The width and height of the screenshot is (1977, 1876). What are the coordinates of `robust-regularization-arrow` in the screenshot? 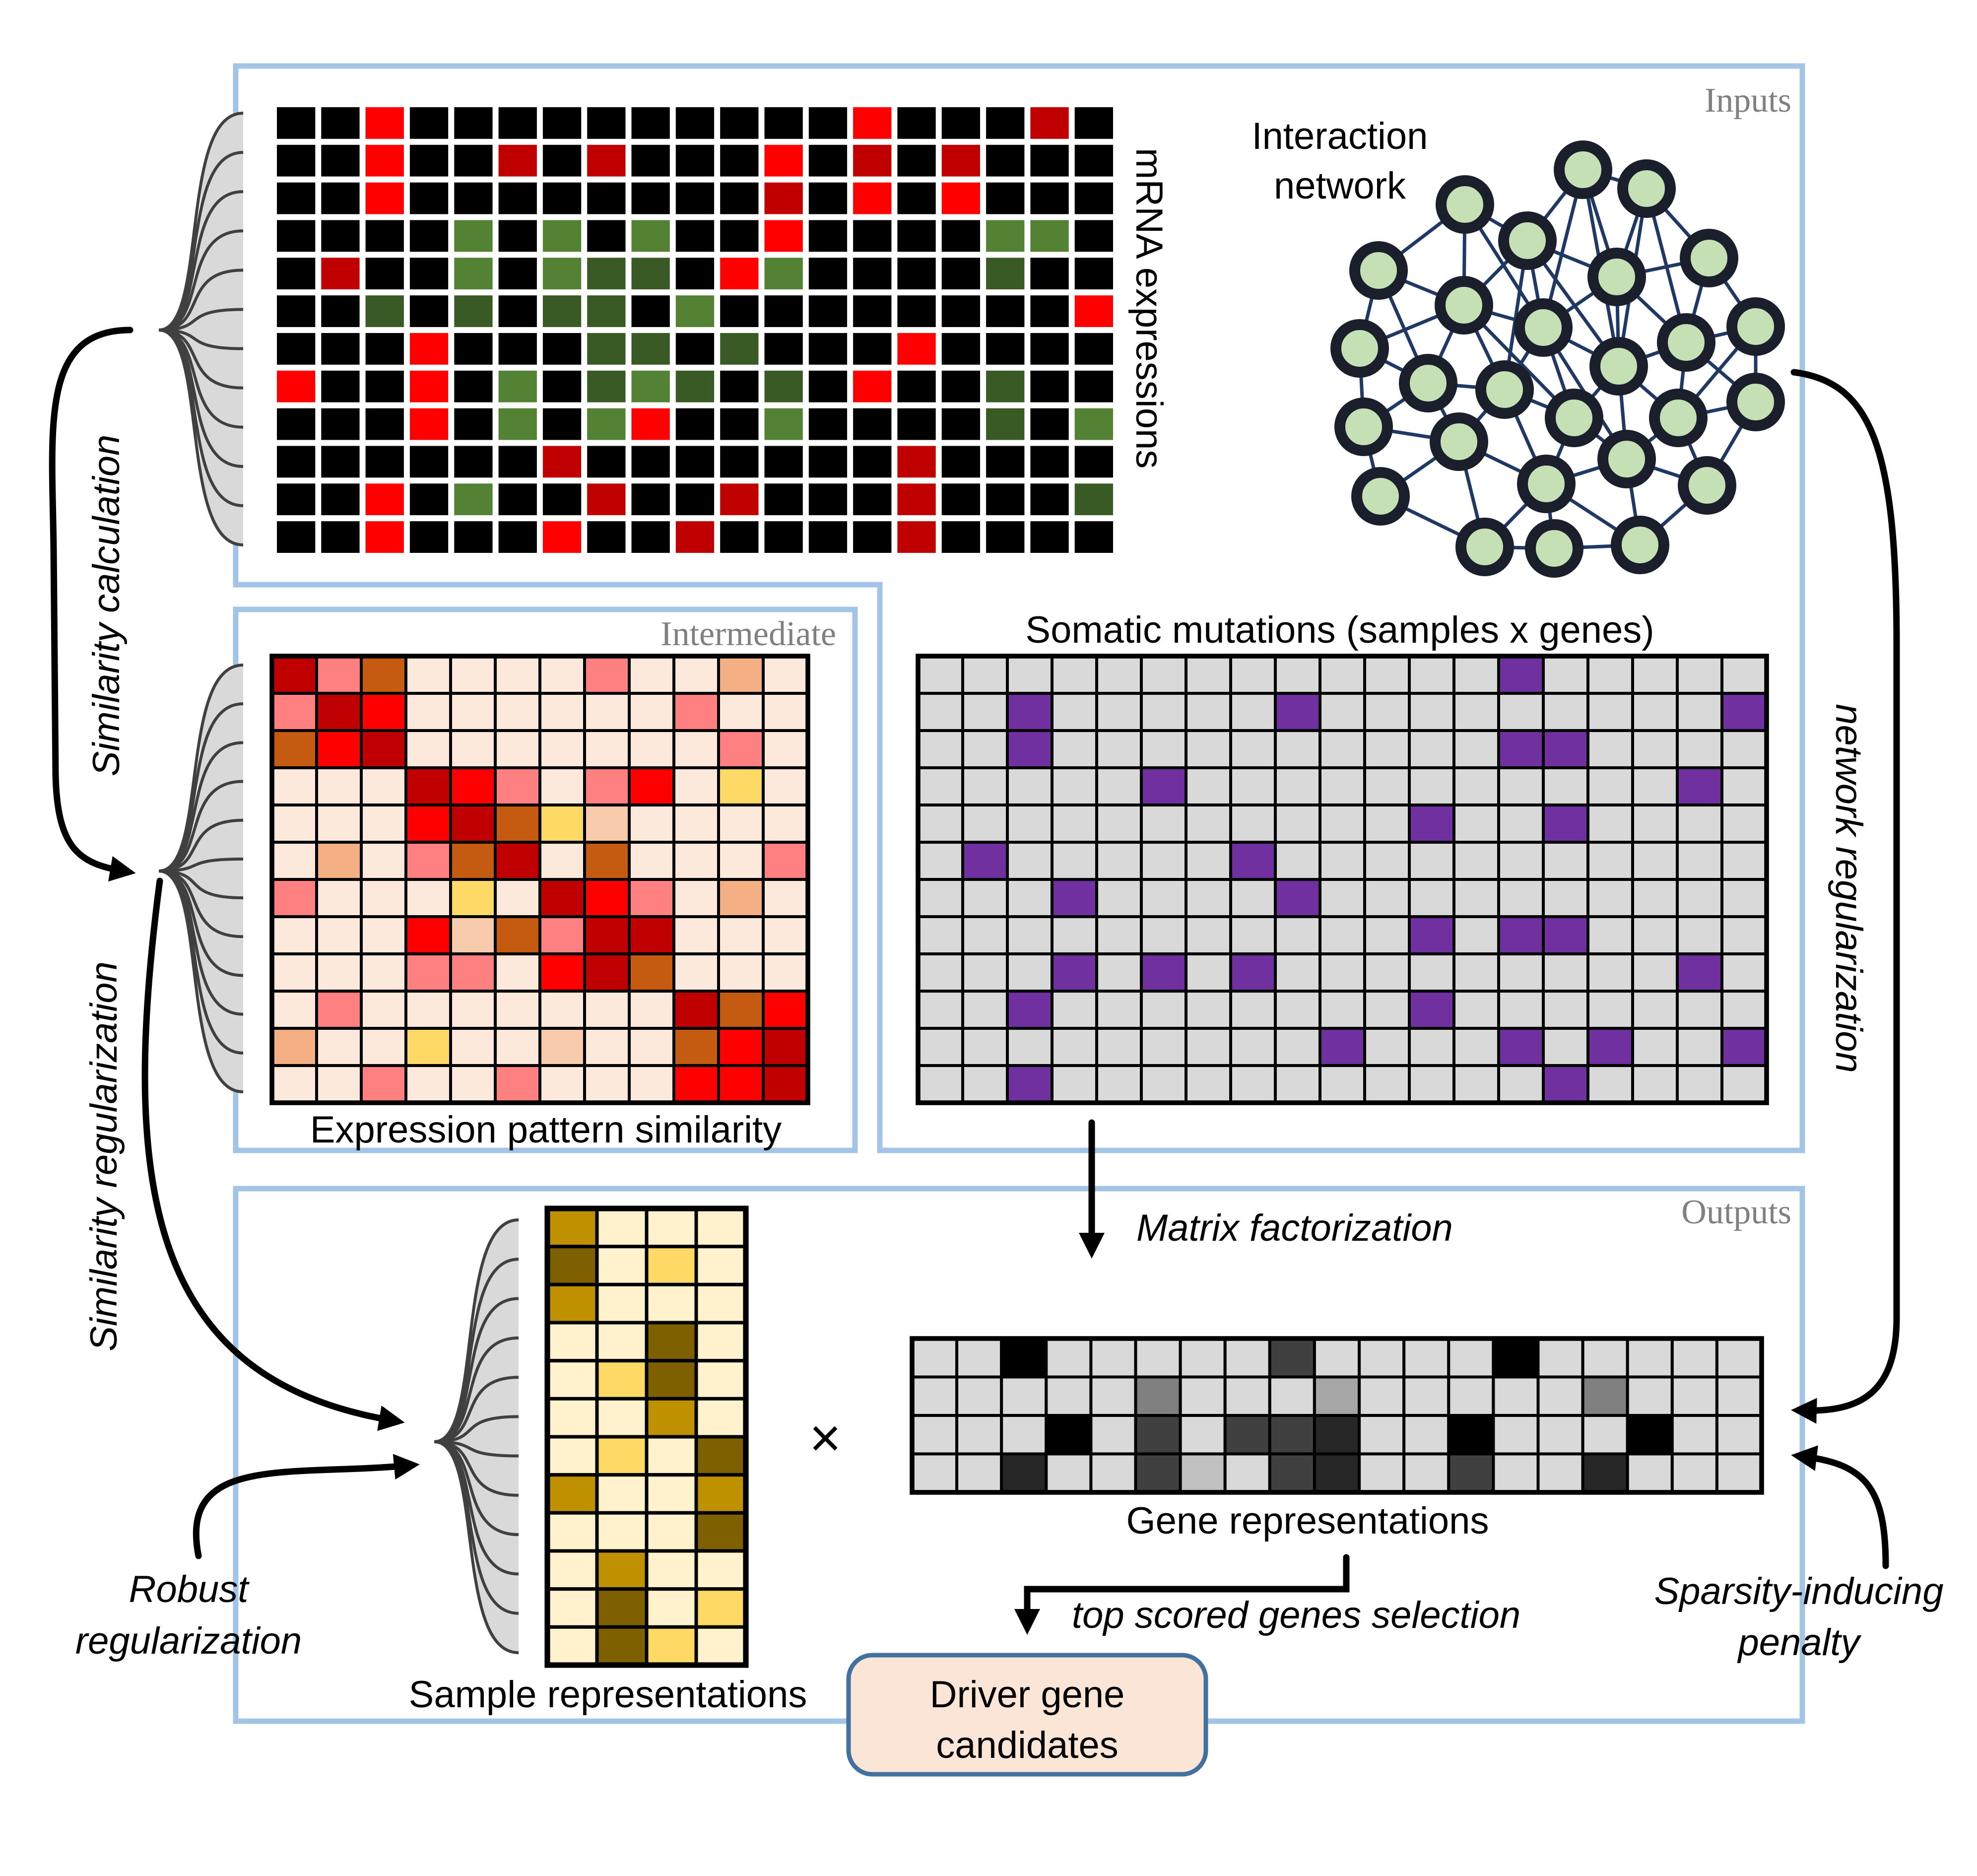 It's located at (306, 1506).